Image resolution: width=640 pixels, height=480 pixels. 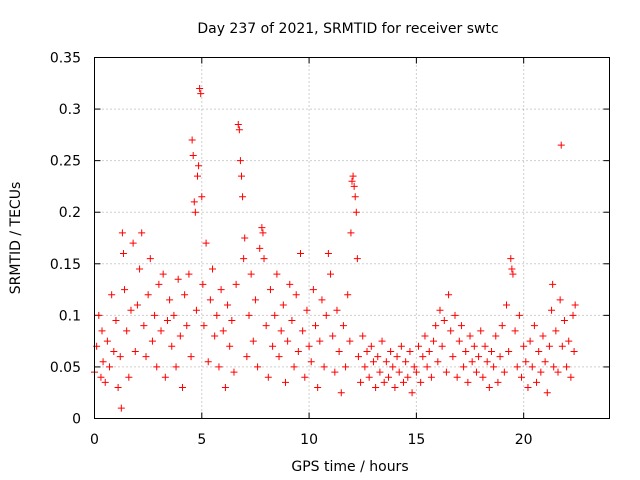 I want to click on x-tick-label: 20, so click(x=524, y=440).